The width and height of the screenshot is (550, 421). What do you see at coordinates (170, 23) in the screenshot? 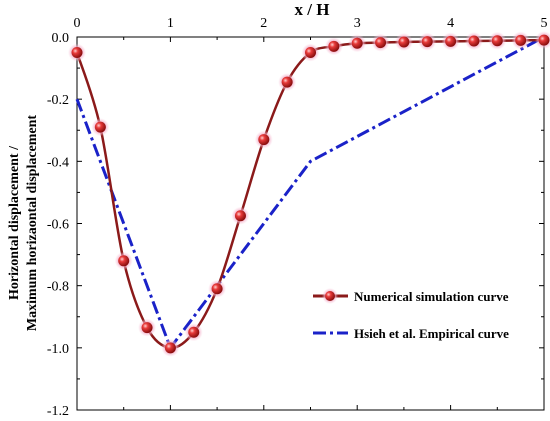
I see `x-tick-label: 1` at bounding box center [170, 23].